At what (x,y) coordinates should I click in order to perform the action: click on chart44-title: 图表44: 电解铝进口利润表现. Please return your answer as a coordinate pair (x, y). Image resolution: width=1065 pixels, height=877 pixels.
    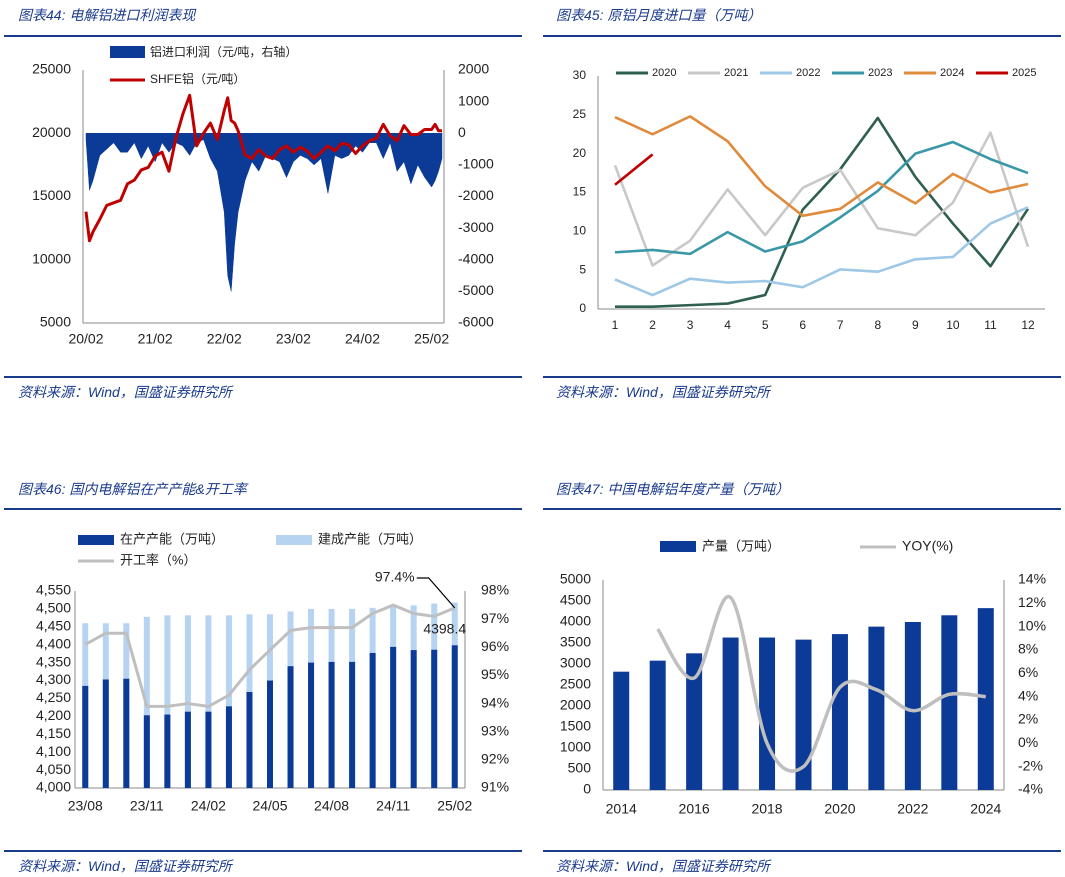
    Looking at the image, I should click on (107, 15).